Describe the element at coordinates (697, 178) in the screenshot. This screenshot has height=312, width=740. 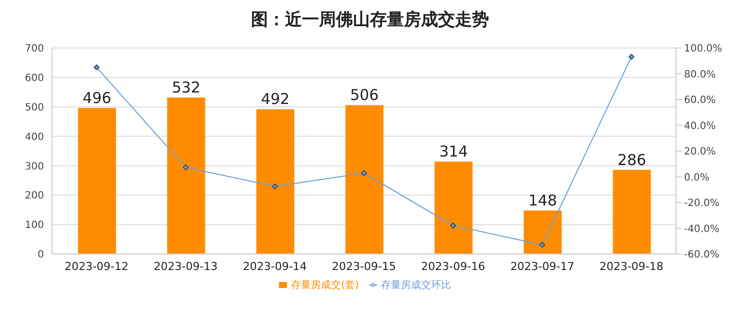
I see `y2-tick-label: 0.0%` at that location.